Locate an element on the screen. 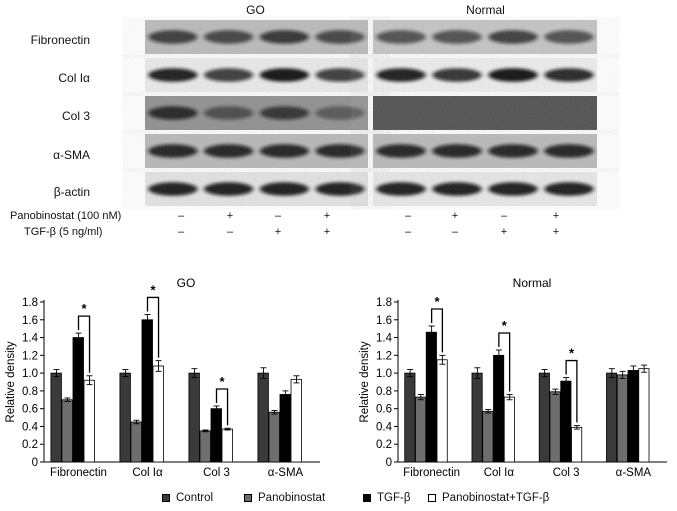  blot-group-go-title: GO is located at coordinates (255, 10).